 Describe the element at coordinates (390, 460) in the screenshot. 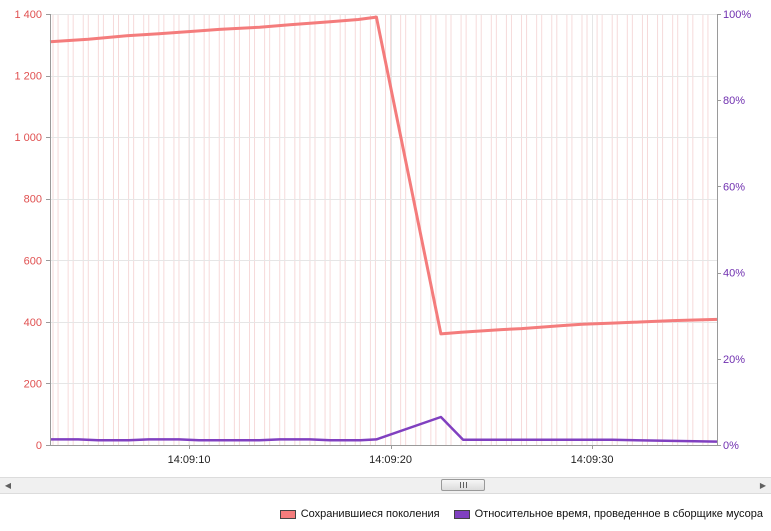

I see `x-axis-tick-label: 14:09:20` at that location.